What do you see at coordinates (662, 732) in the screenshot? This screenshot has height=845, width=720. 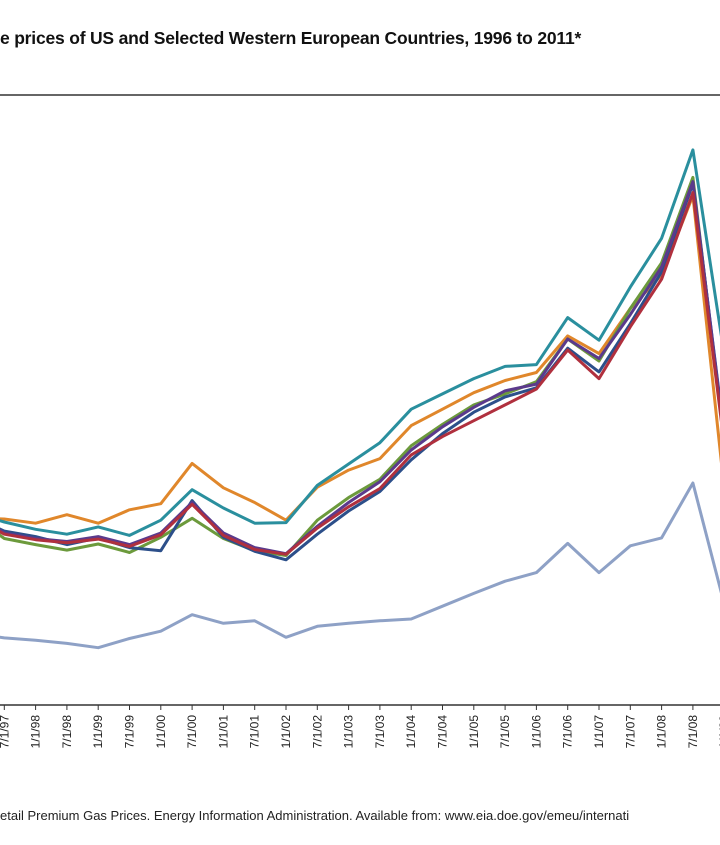 I see `x-tick-label: 1/1/08` at bounding box center [662, 732].